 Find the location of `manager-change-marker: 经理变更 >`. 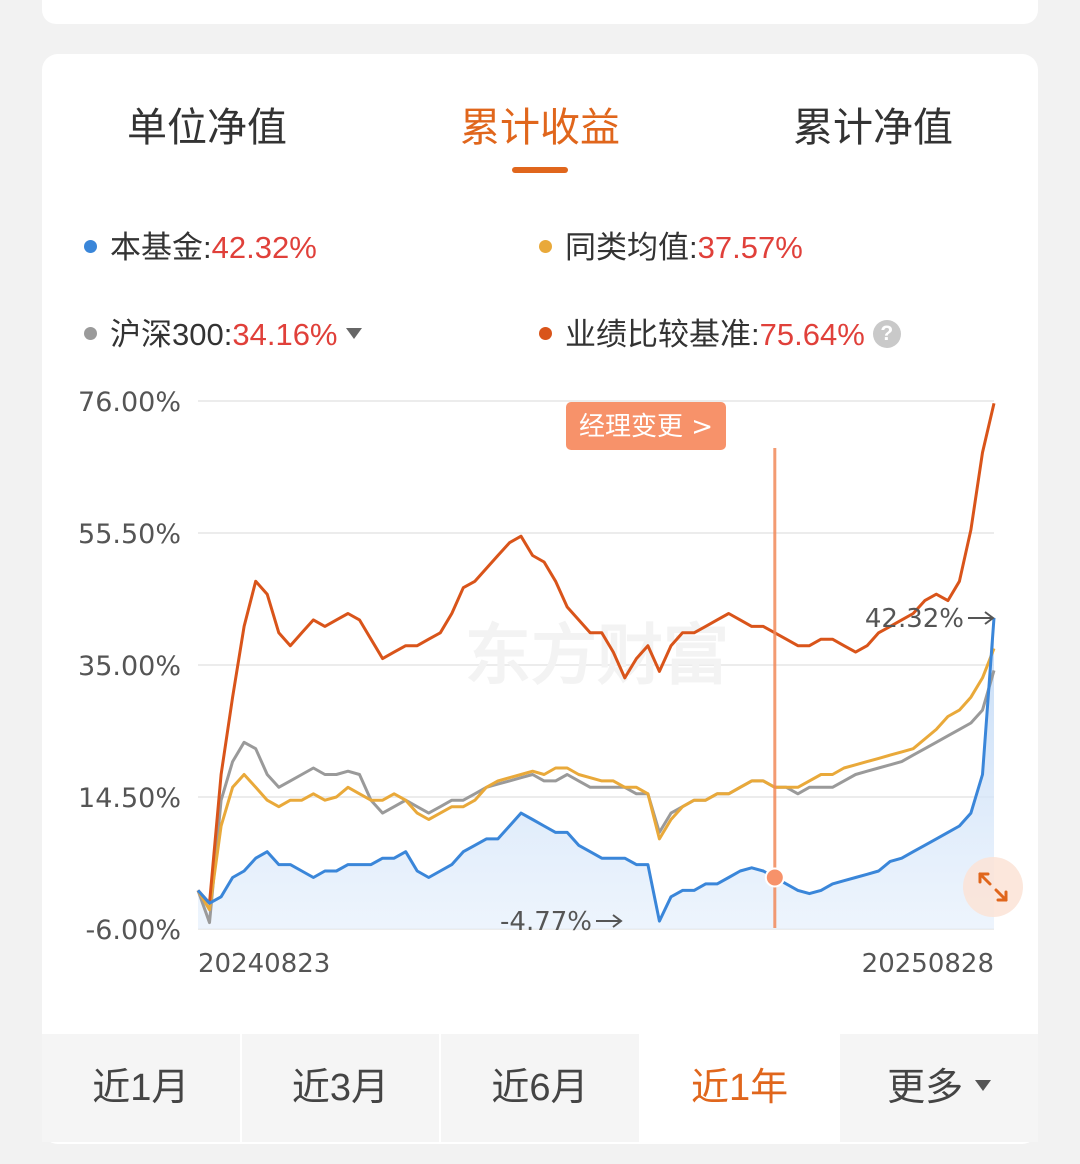

manager-change-marker: 经理变更 > is located at coordinates (675, 665).